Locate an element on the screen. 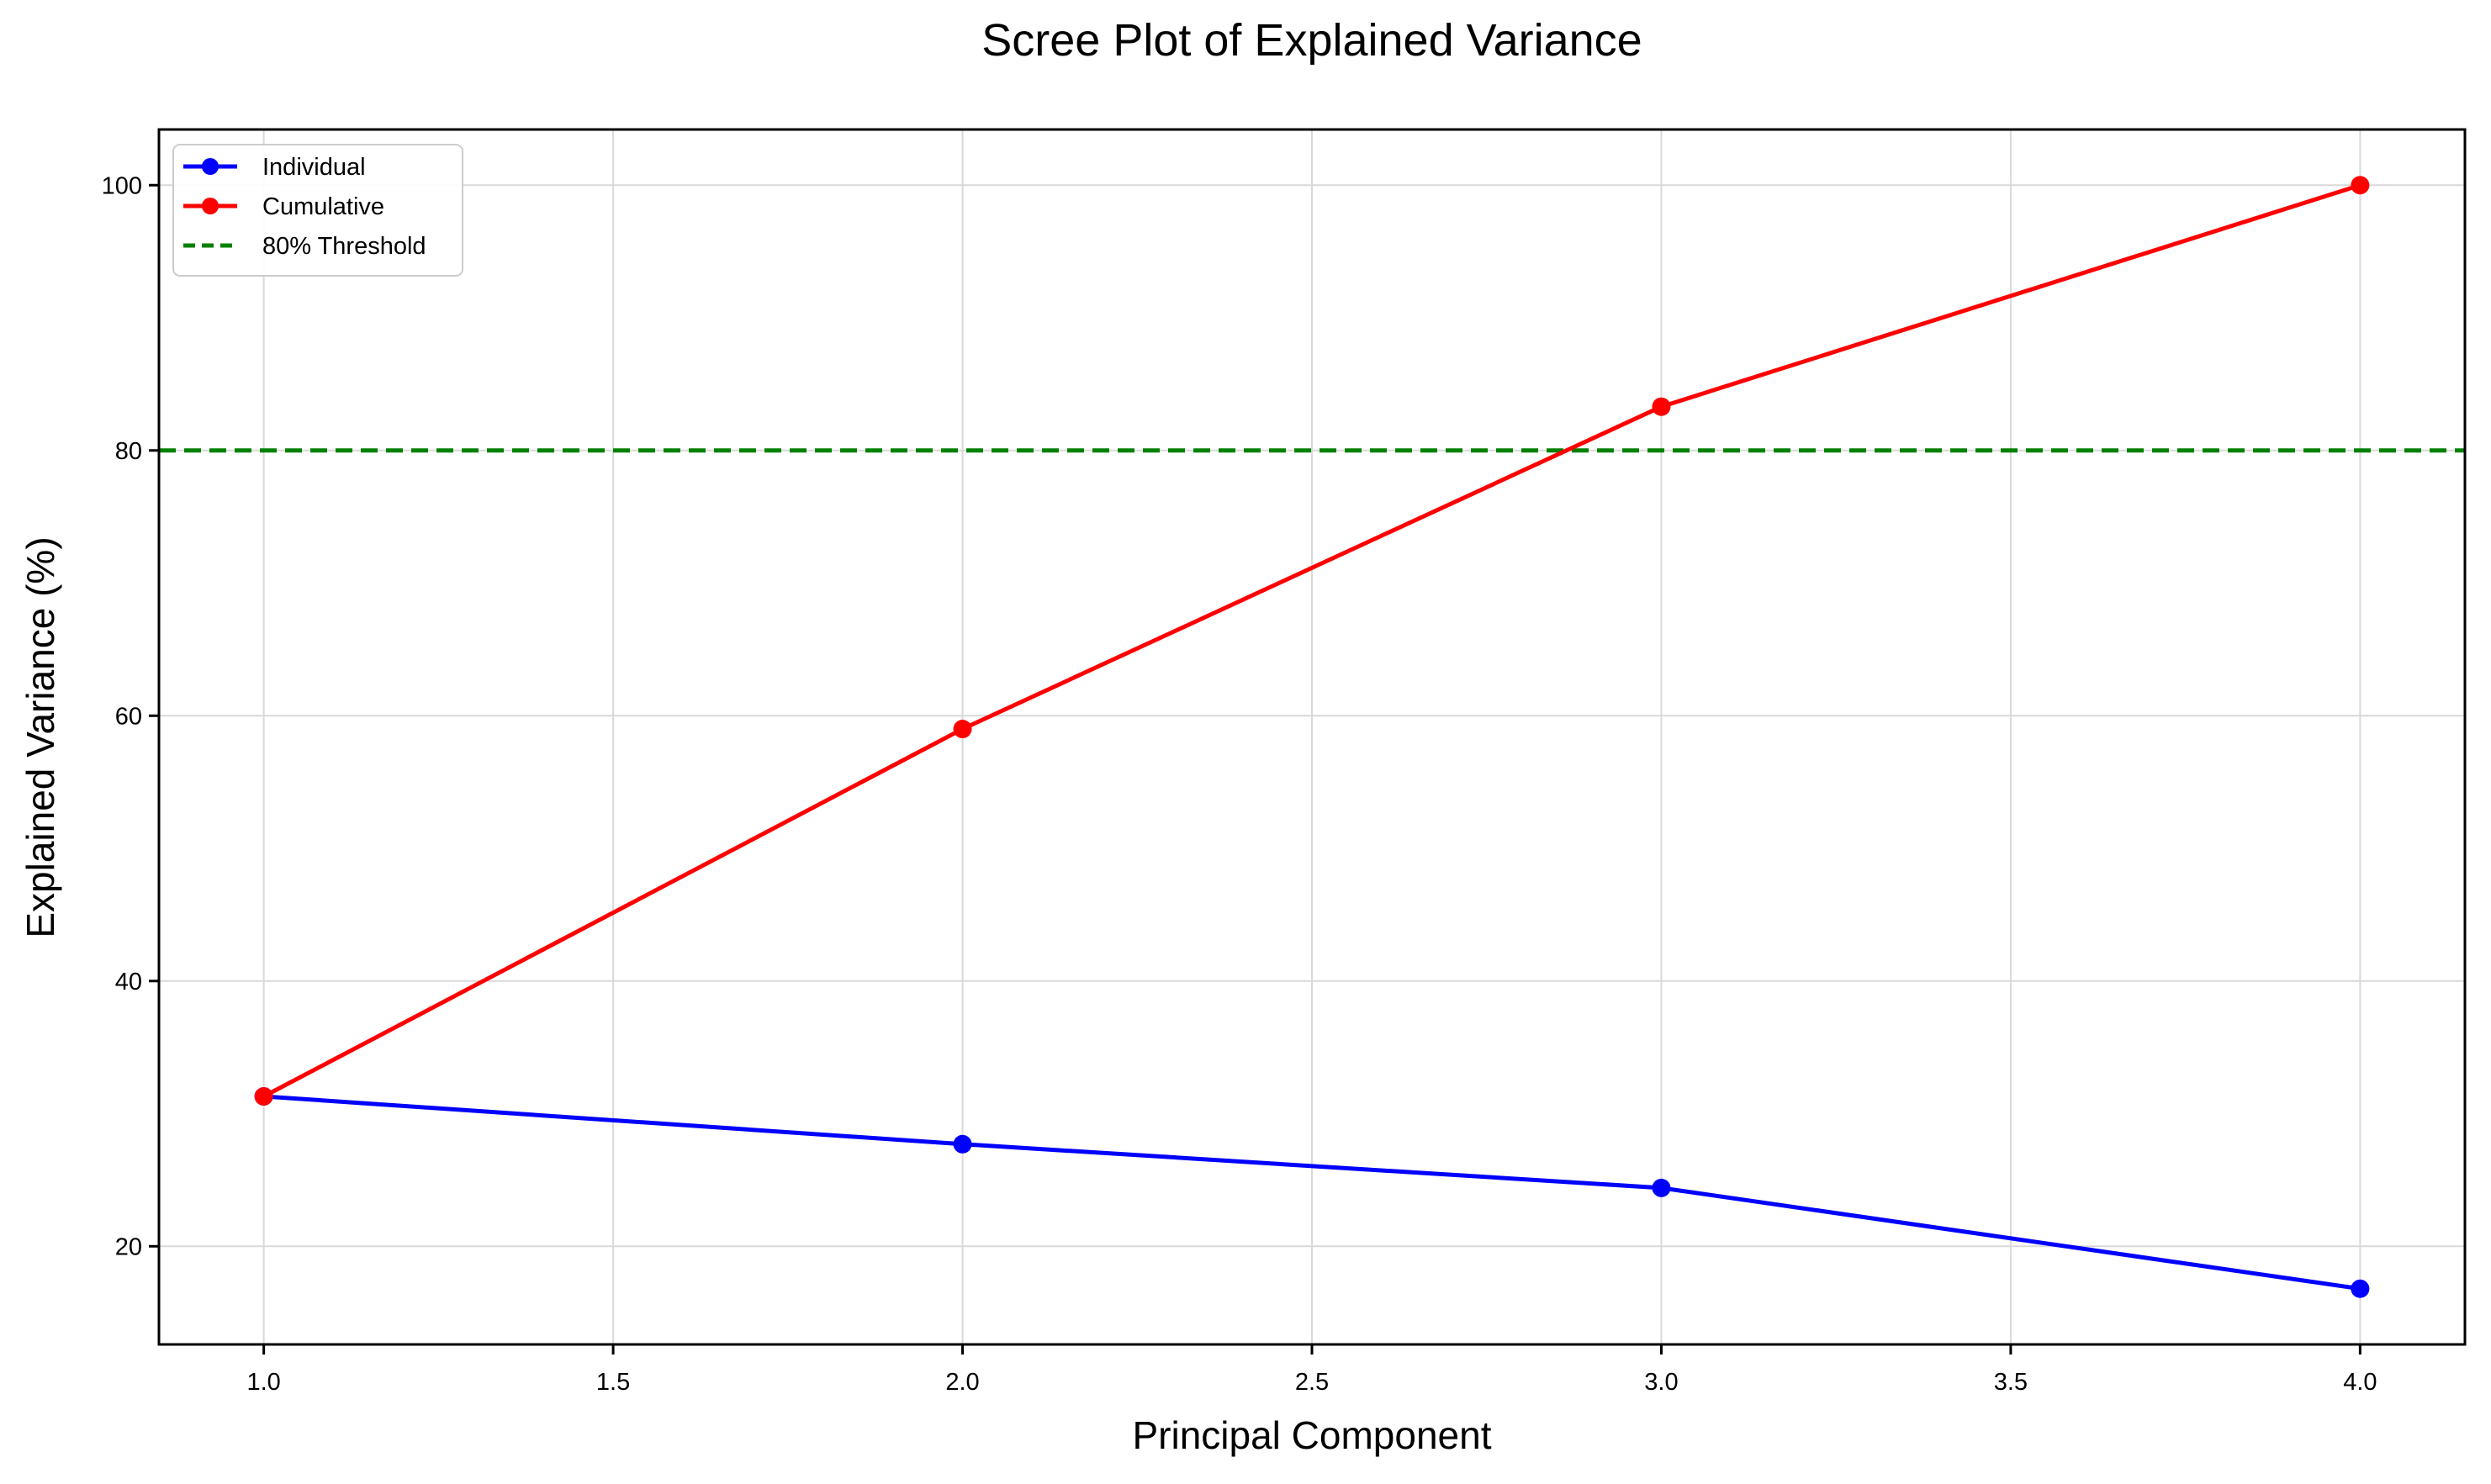 This screenshot has height=1484, width=2491. x-tick-label: 3.5 is located at coordinates (2011, 1382).